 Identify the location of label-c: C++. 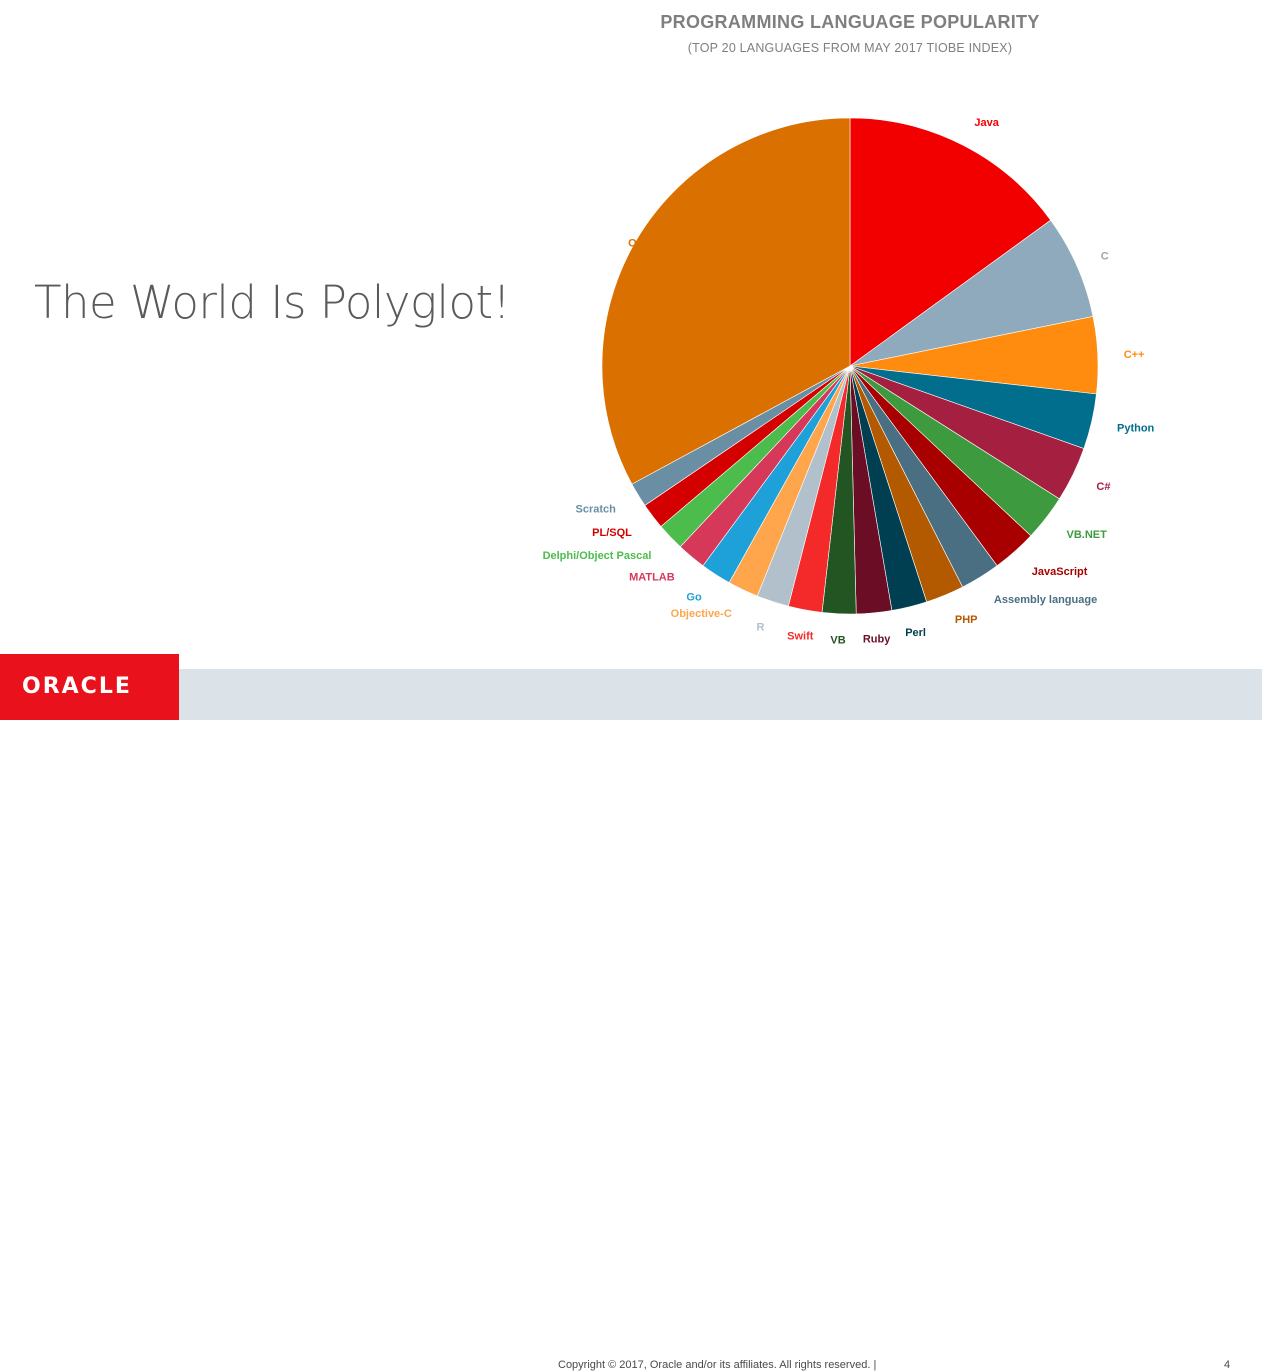
(1134, 355).